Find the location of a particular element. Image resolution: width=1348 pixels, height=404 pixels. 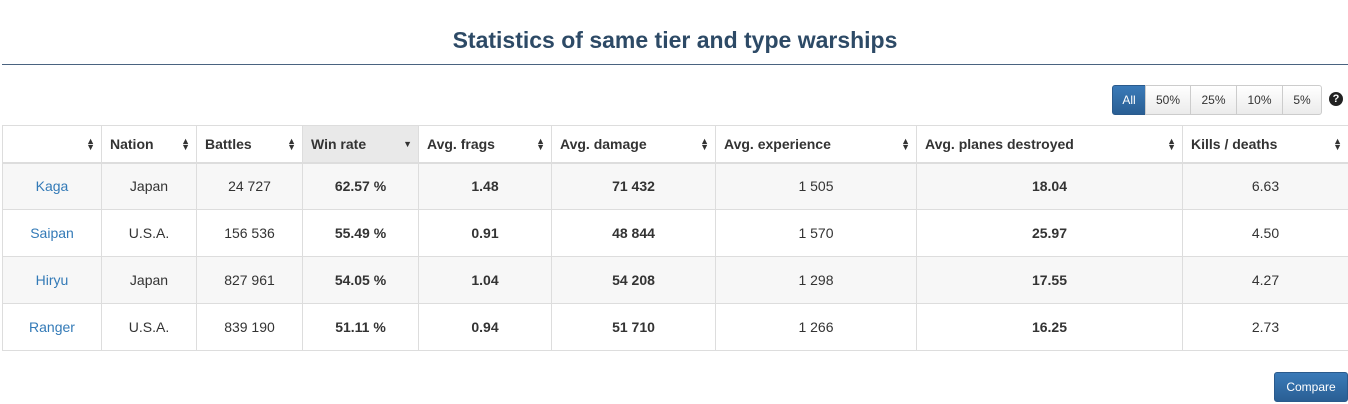

kills-deaths-cell: 4.50 is located at coordinates (1265, 233).